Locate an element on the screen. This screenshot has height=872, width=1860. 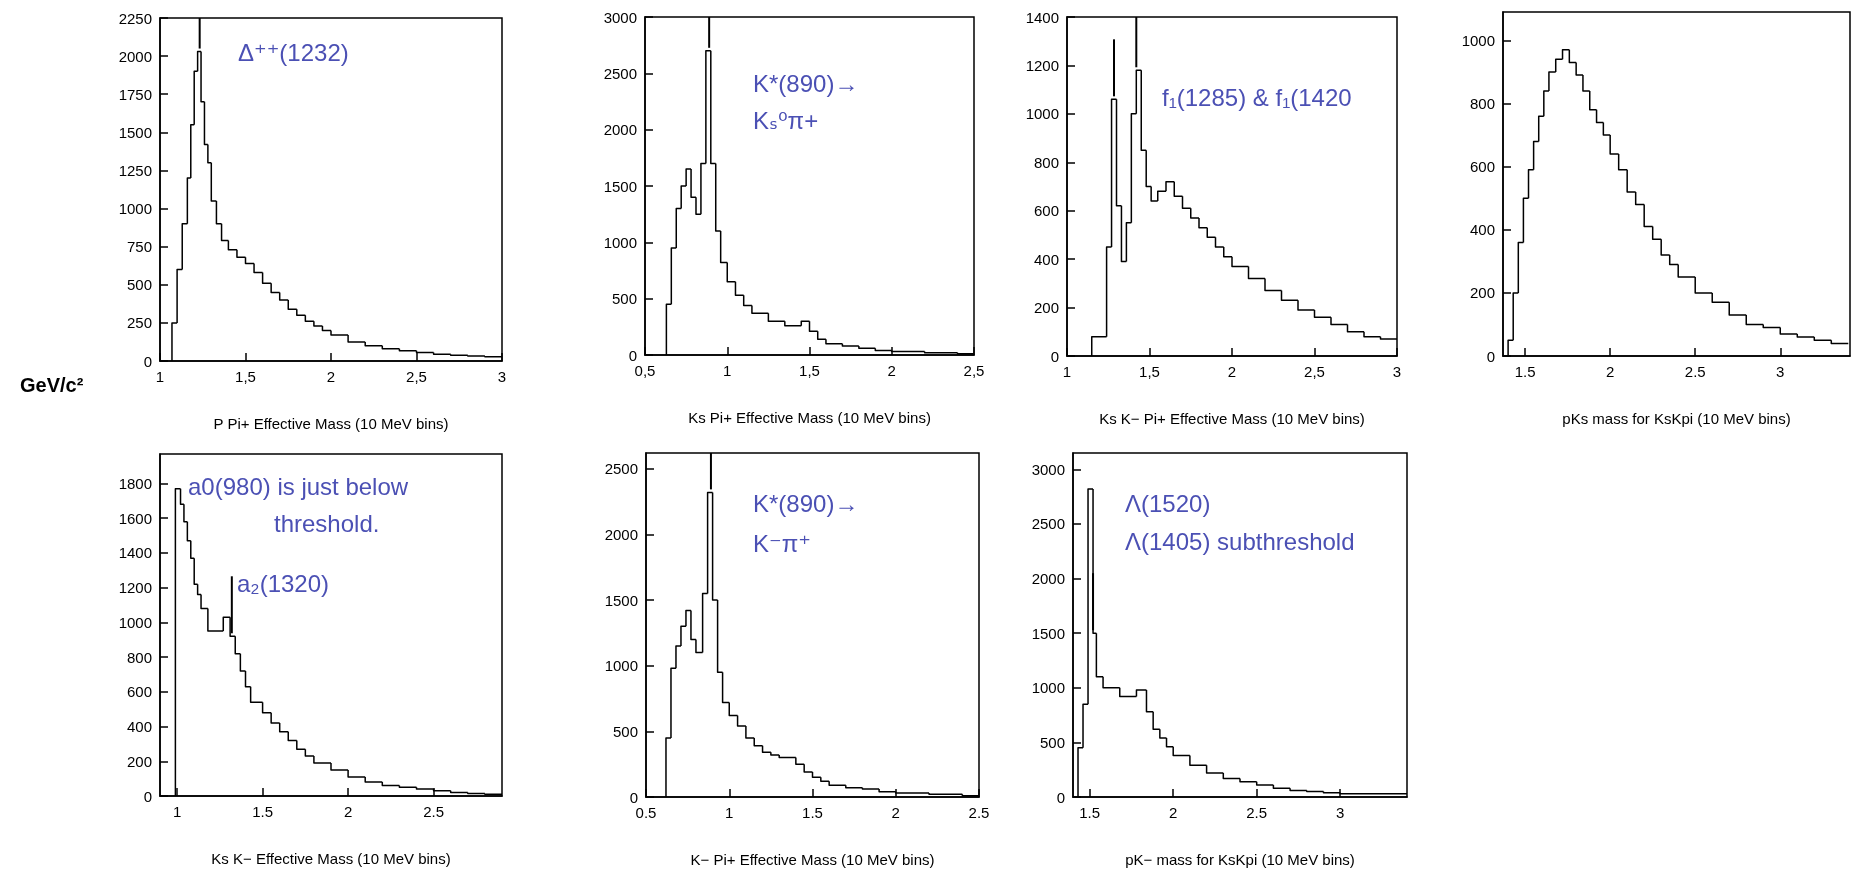
annotation: K⁻π⁺ is located at coordinates (782, 543).